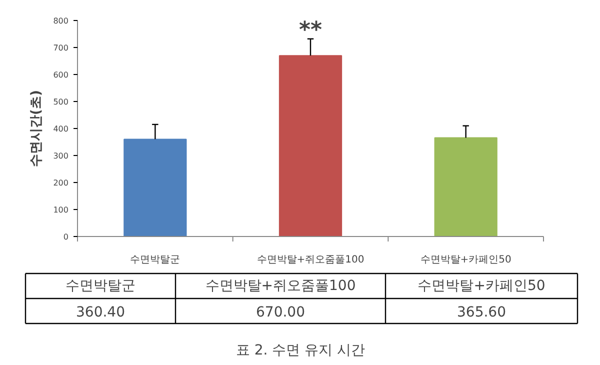  I want to click on y-tick-label: 400, so click(61, 129).